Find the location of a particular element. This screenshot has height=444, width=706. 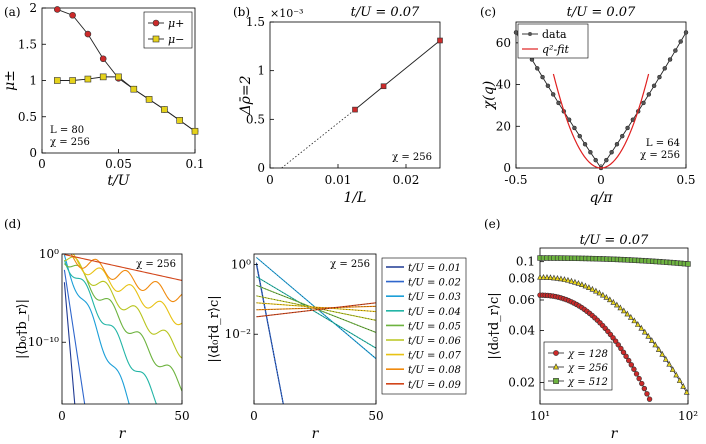

panel-a-ytick-label: 1.5 is located at coordinates (27, 44).